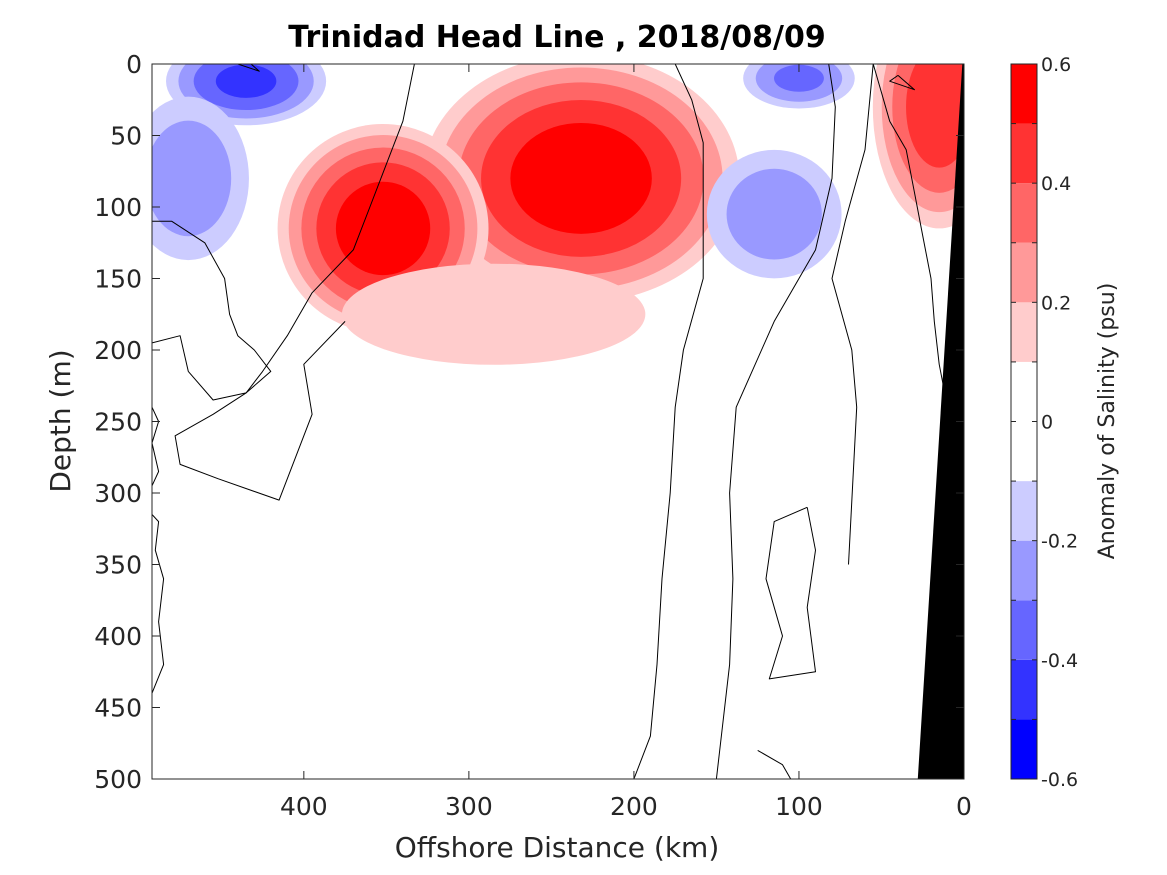 Image resolution: width=1167 pixels, height=875 pixels. What do you see at coordinates (556, 37) in the screenshot?
I see `chart-title: Trinidad Head Line , 2018/08/09` at bounding box center [556, 37].